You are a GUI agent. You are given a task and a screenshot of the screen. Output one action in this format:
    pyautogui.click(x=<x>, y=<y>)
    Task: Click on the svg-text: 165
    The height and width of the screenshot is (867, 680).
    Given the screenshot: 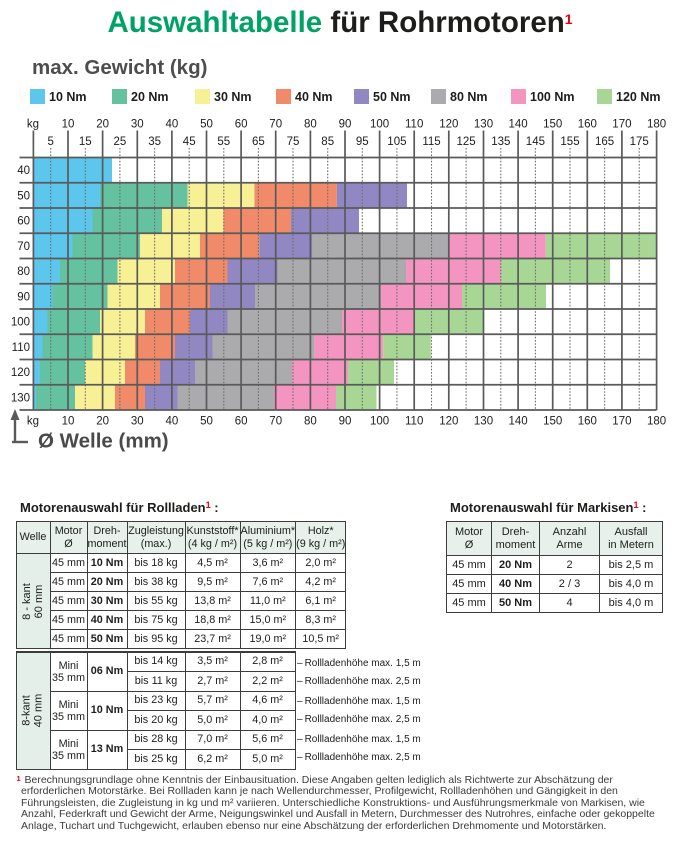 What is the action you would take?
    pyautogui.click(x=604, y=142)
    